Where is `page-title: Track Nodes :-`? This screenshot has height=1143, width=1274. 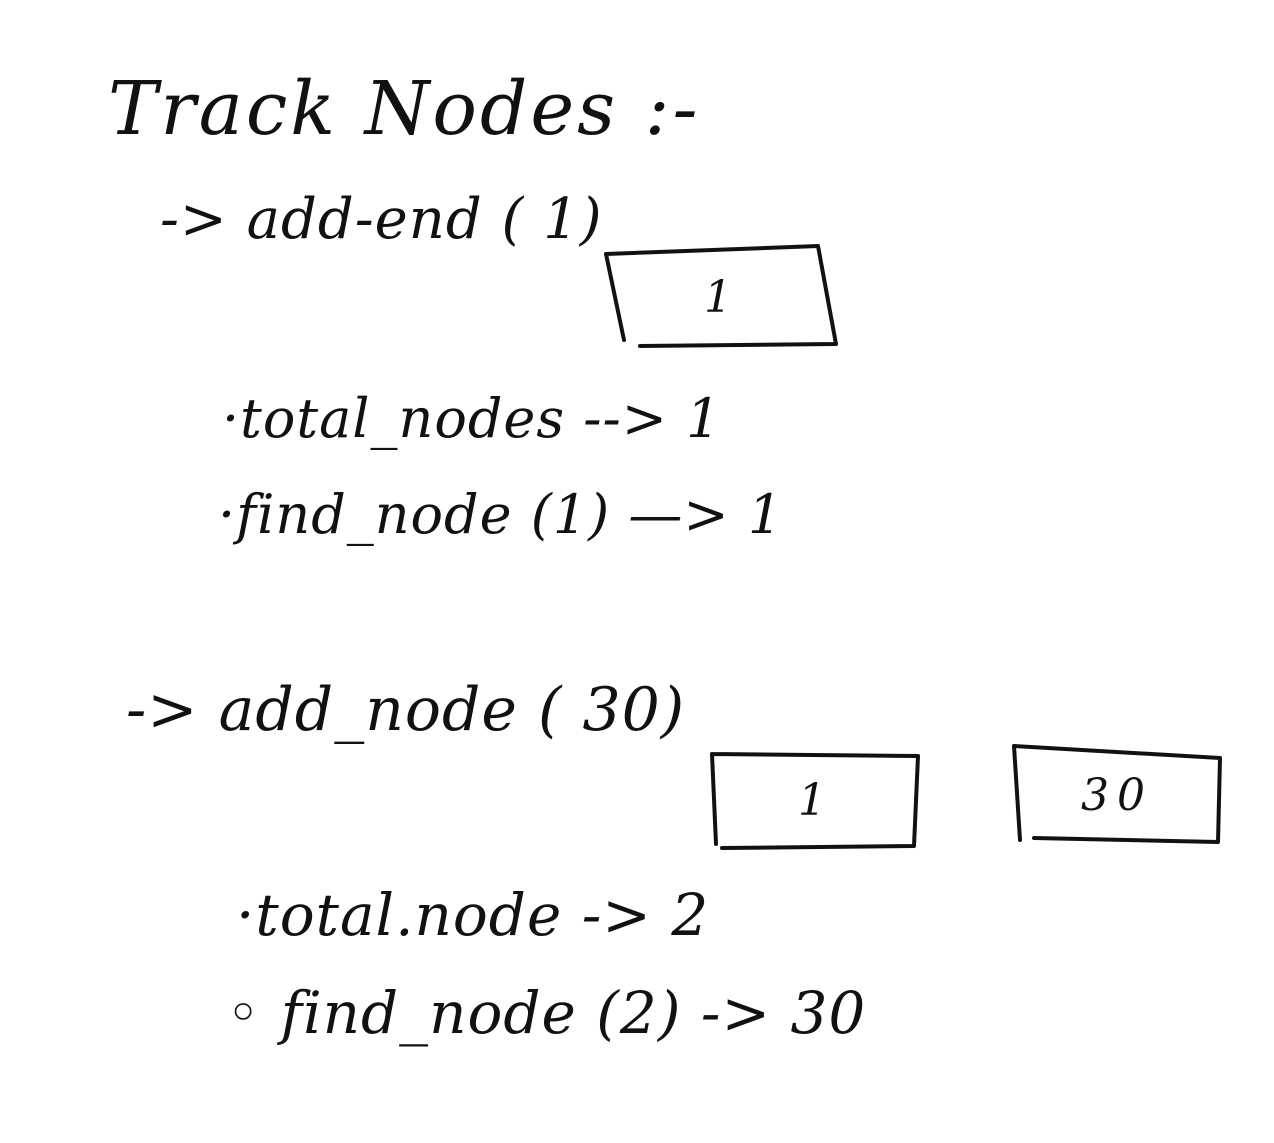
page-title: Track Nodes :- is located at coordinates (404, 109).